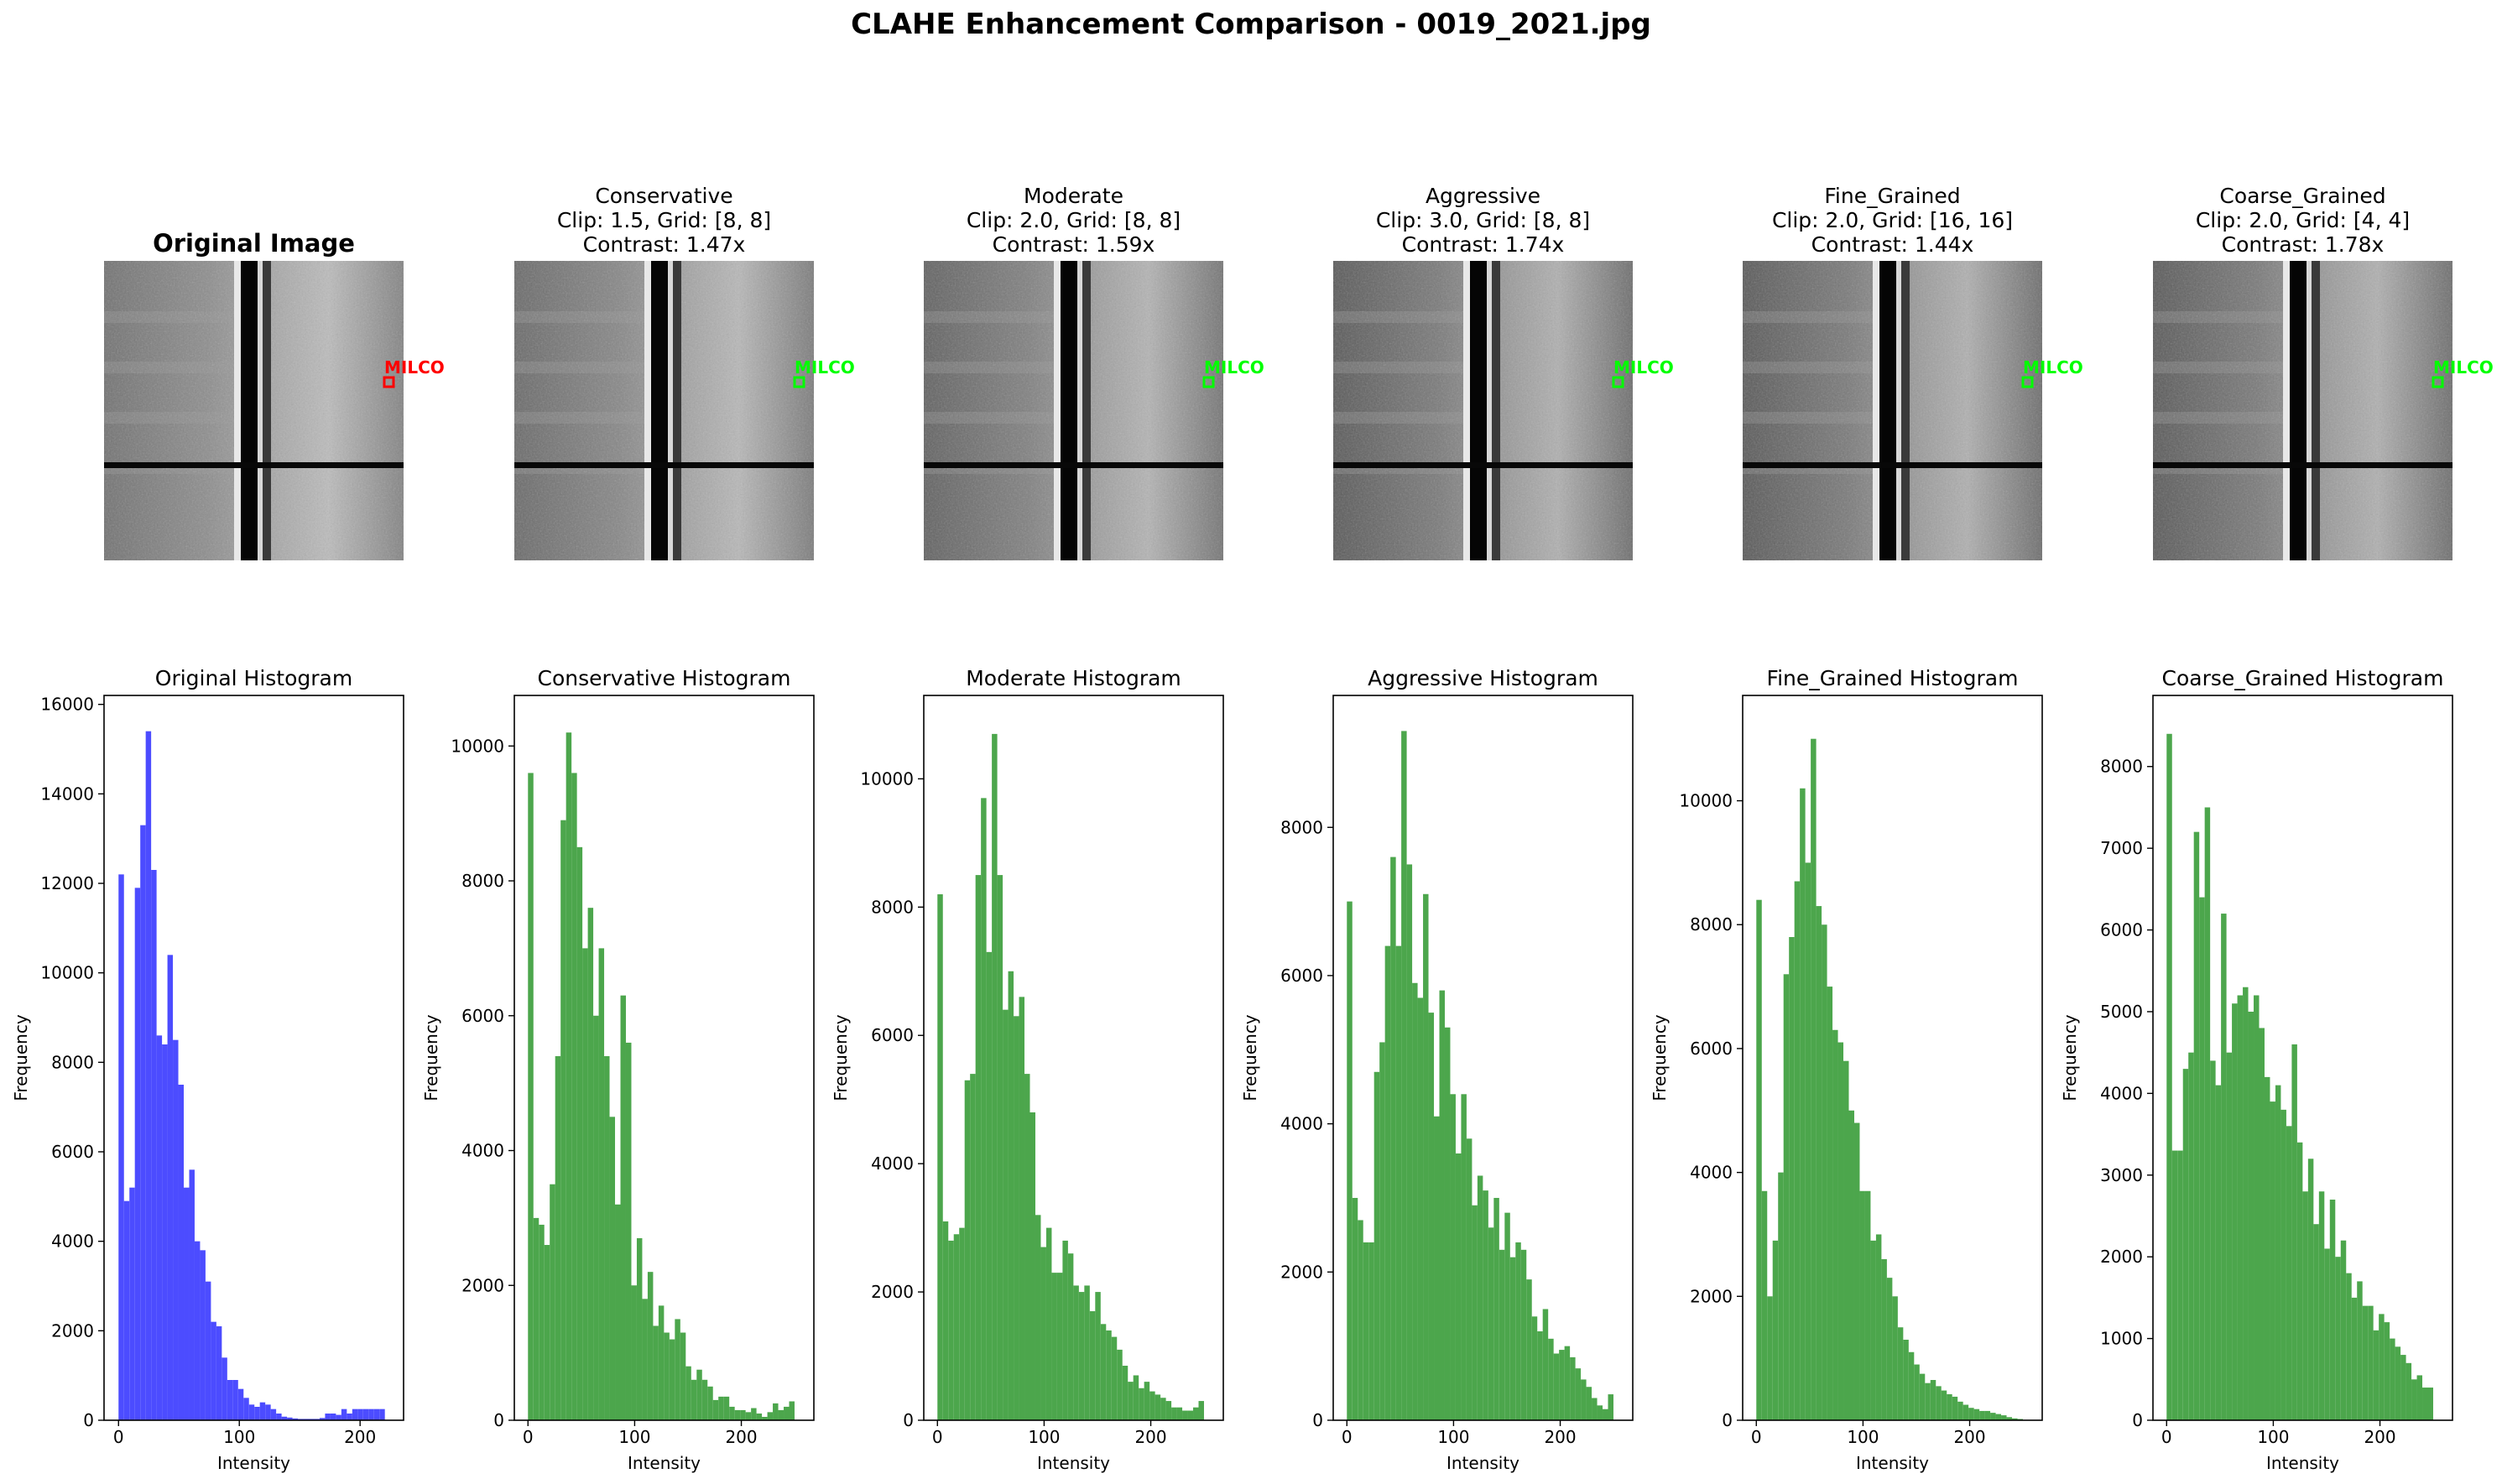  What do you see at coordinates (253, 678) in the screenshot?
I see `histogram-title: Original Histogram` at bounding box center [253, 678].